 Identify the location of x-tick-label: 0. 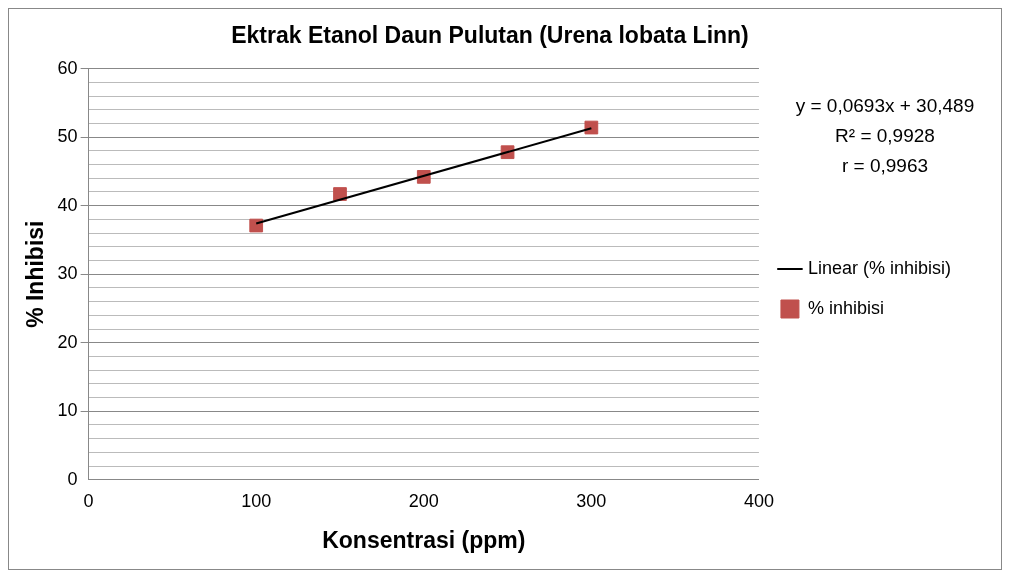
(88, 500).